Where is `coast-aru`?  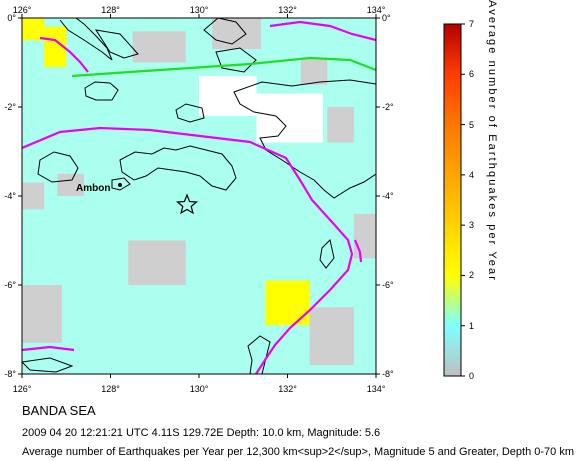 coast-aru is located at coordinates (327, 254).